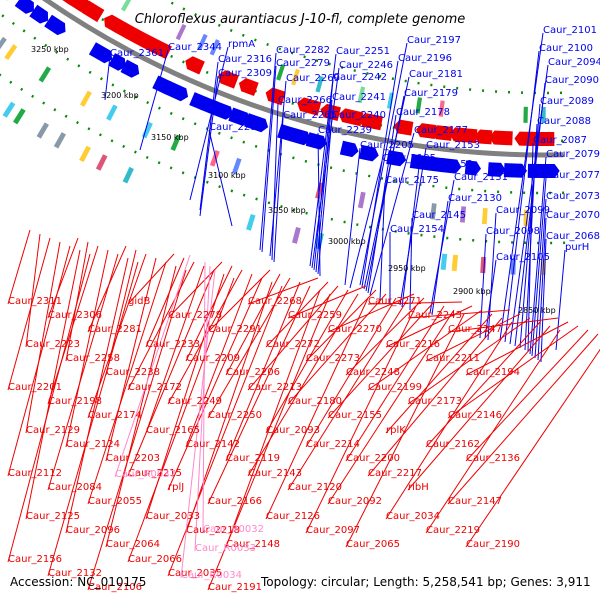 The width and height of the screenshot is (600, 600). What do you see at coordinates (213, 358) in the screenshot?
I see `reverse-gene-label: Caur_2209` at bounding box center [213, 358].